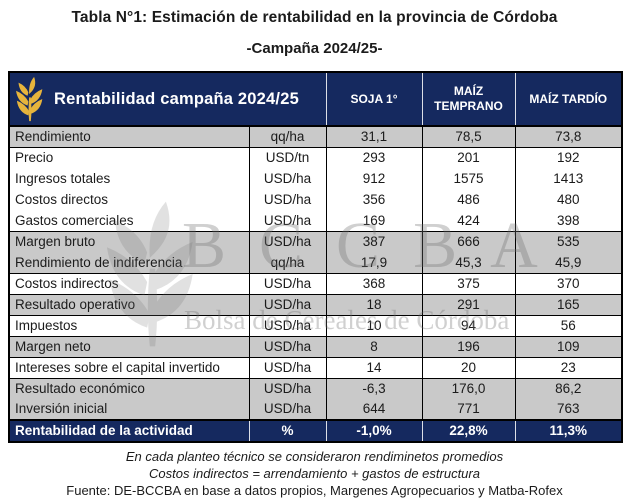 This screenshot has height=503, width=629. I want to click on table-row: Resultado económico USD/ha -6,3 176,0 86,2, so click(315, 388).